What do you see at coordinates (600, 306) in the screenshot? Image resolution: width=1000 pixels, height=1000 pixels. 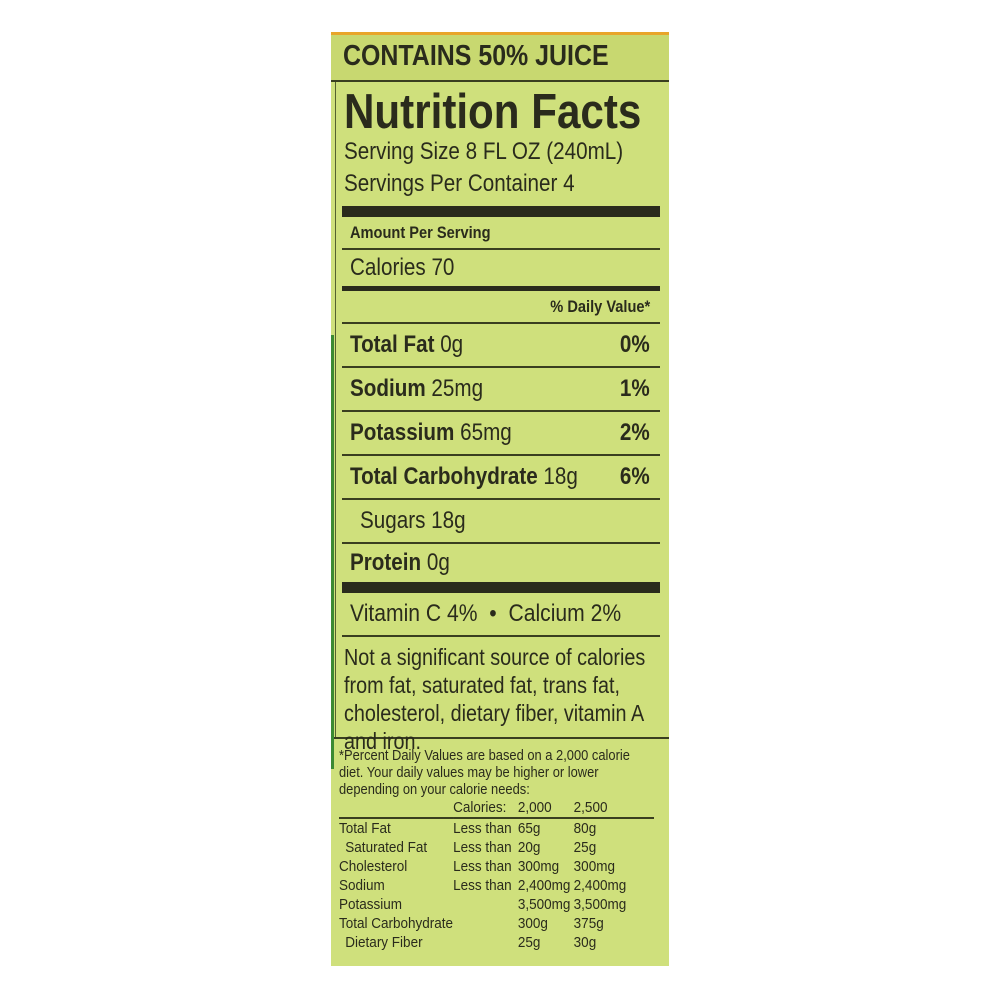 I see `daily-value-text: % Daily Value*` at bounding box center [600, 306].